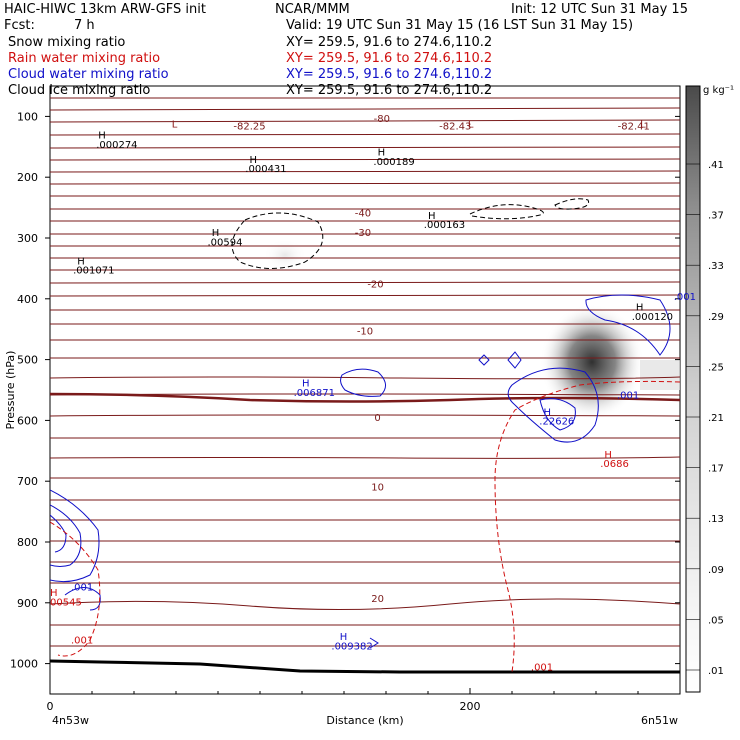 This screenshot has width=740, height=740. Describe the element at coordinates (285, 255) in the screenshot. I see `cloud-ice-shading-small` at that location.